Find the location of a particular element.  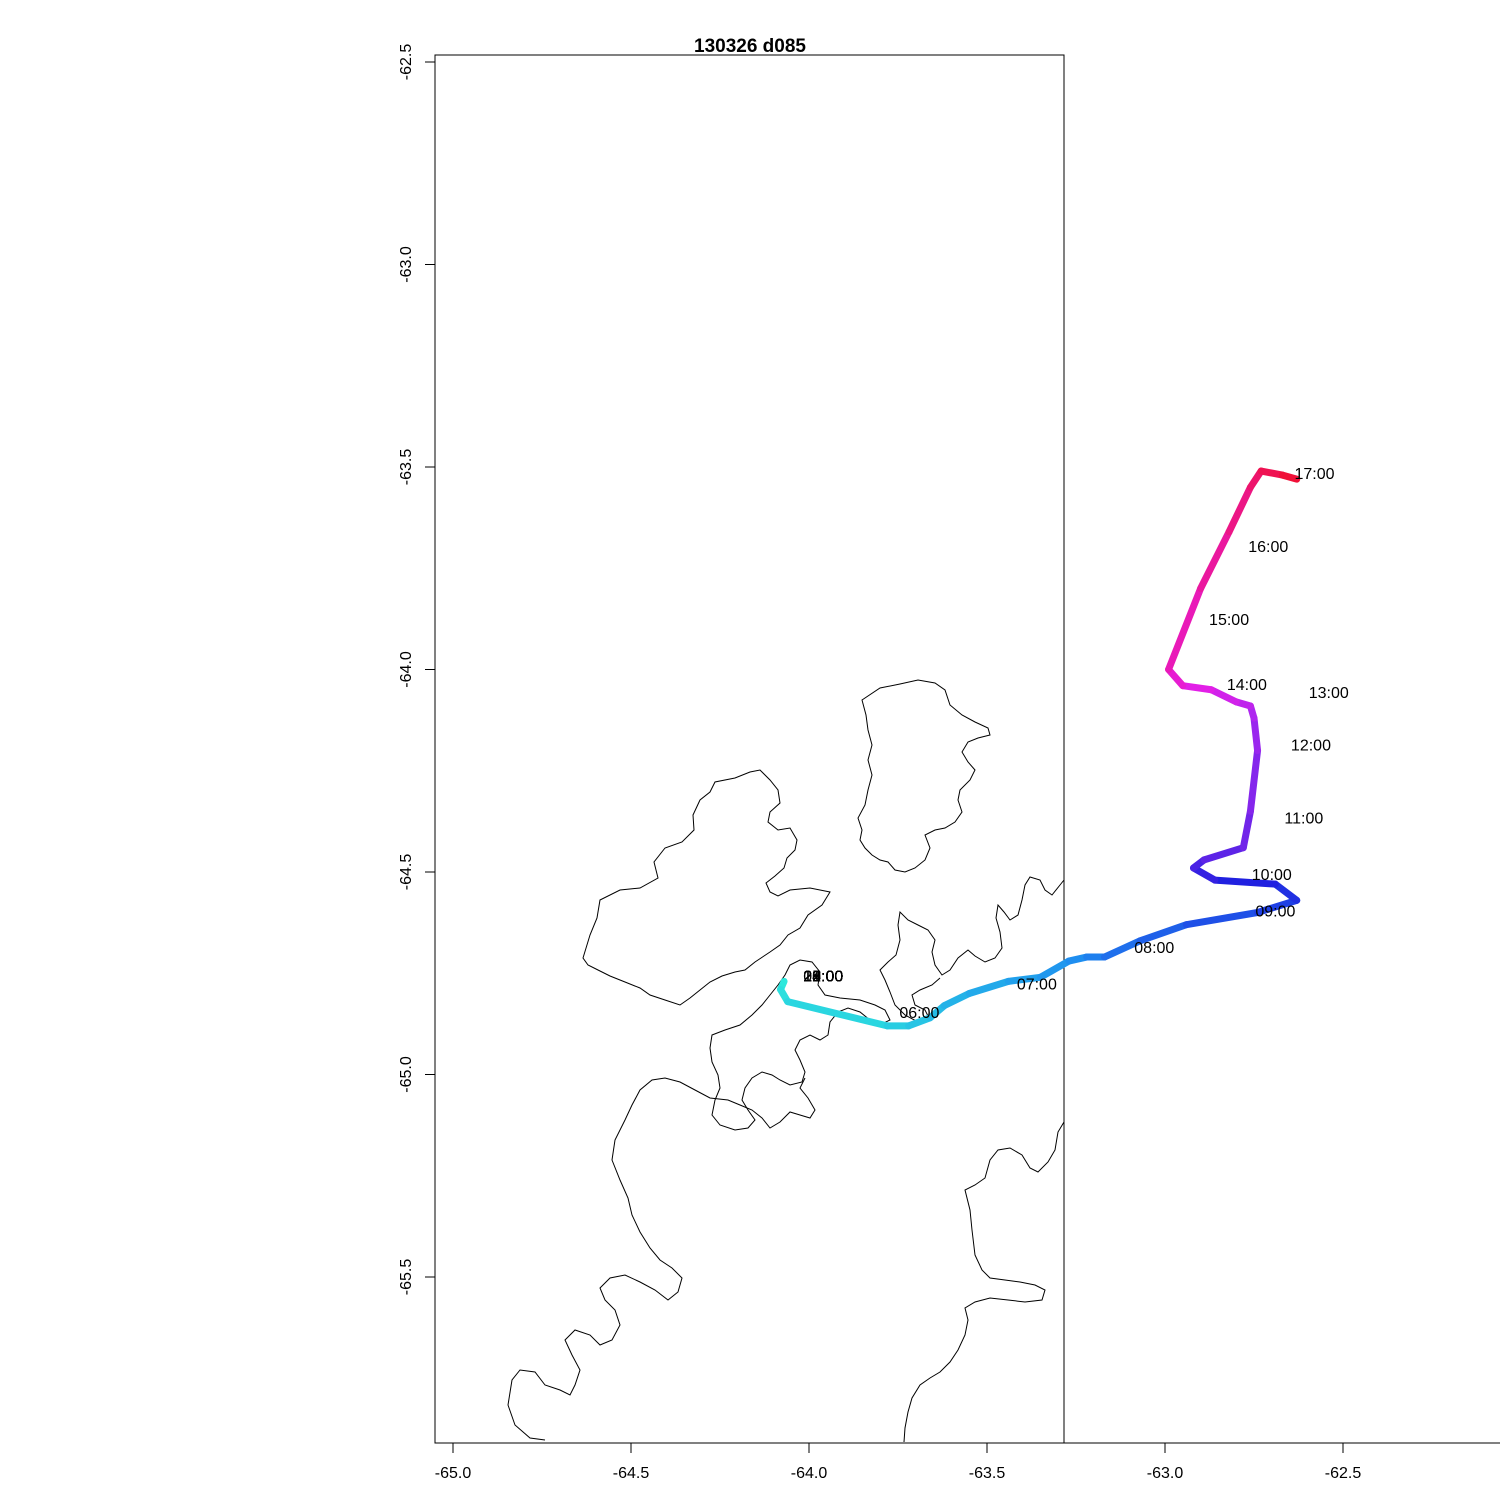

y-tick-label: -64.0 is located at coordinates (406, 669).